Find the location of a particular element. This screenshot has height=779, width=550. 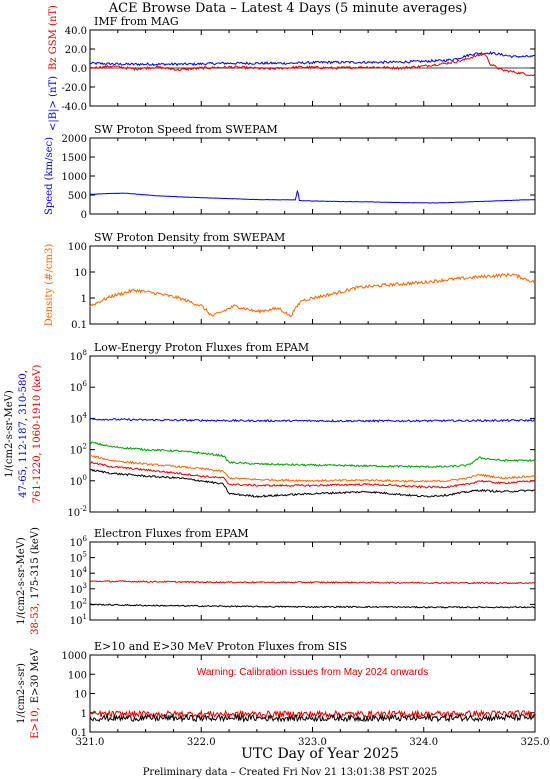

svg-text: 47-65, 112-187, 310-580, is located at coordinates (23, 434).